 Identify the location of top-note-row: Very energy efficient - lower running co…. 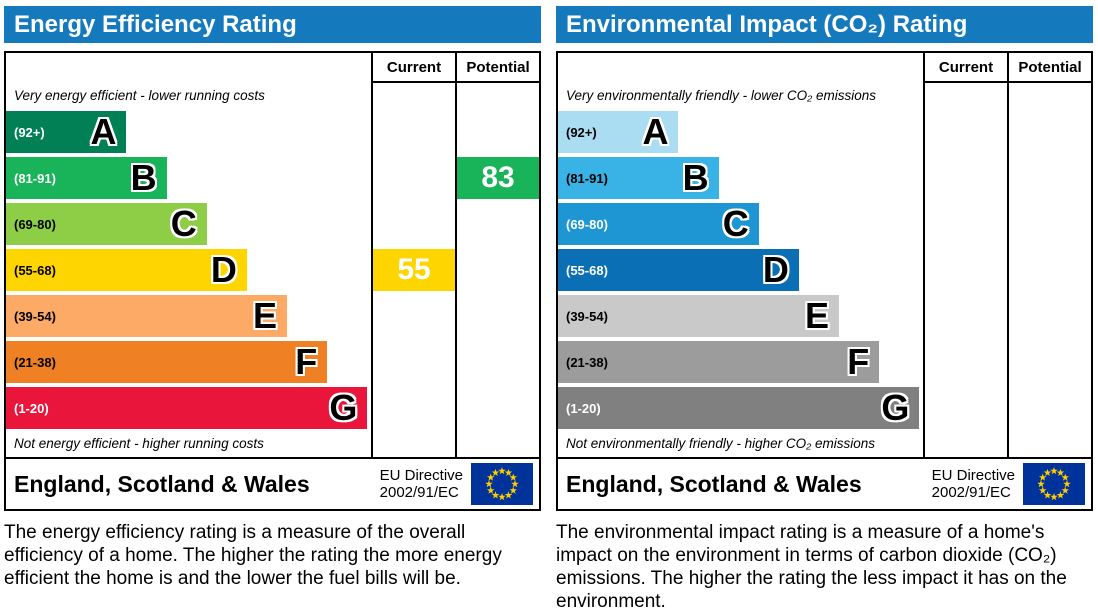
(272, 96).